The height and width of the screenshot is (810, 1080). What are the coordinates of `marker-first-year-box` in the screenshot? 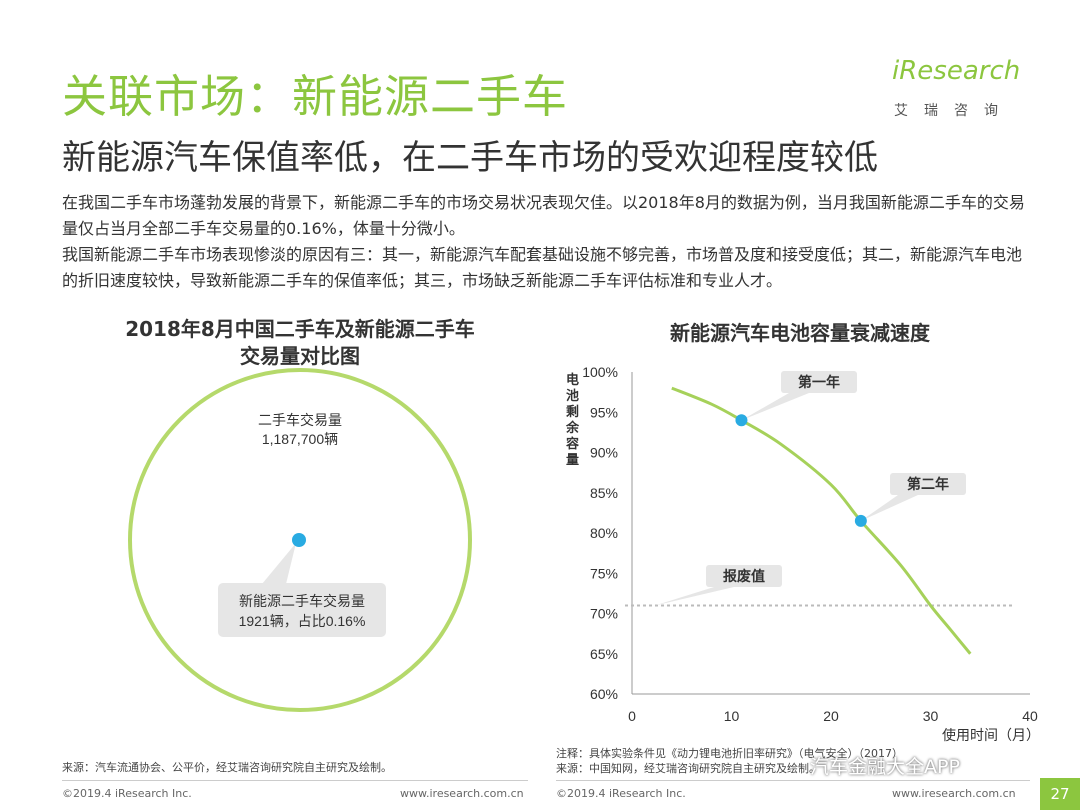 It's located at (819, 382).